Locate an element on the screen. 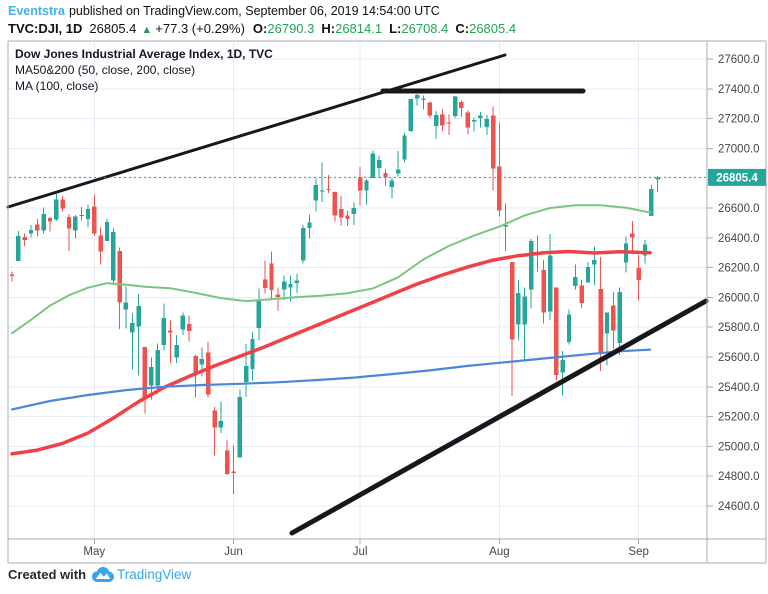 Image resolution: width=768 pixels, height=594 pixels. attribution-bar: Created with TradingView is located at coordinates (99, 574).